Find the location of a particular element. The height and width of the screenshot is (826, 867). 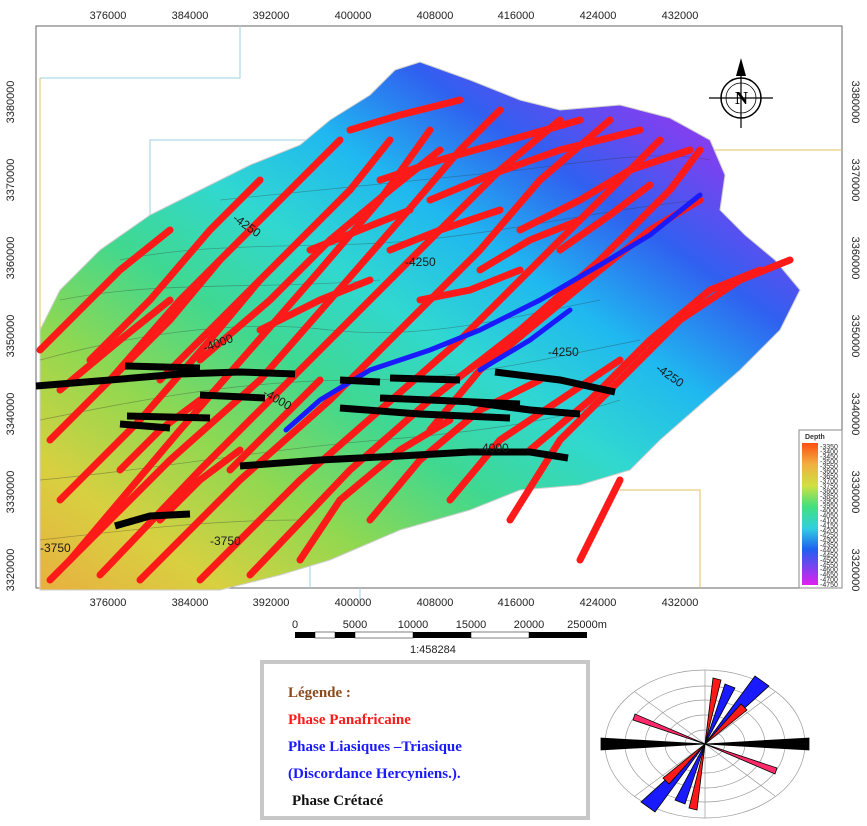

depth-legend-value: -4600 is located at coordinates (829, 570).